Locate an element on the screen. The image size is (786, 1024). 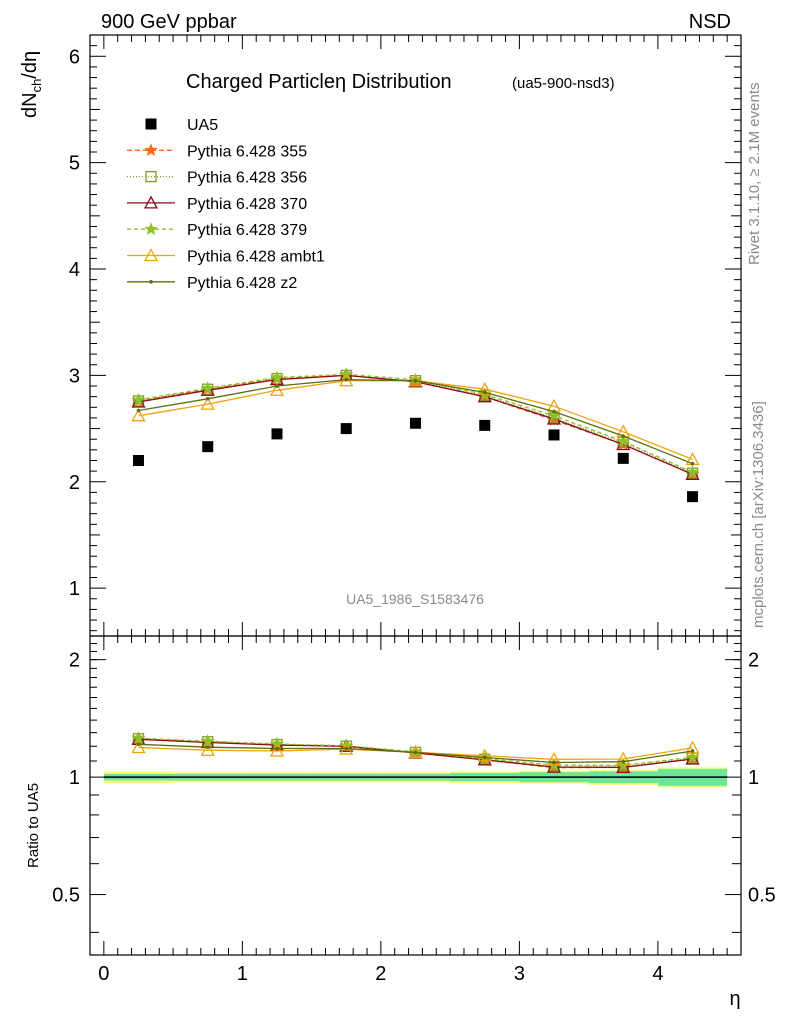
y-axis-label-tail: /dη is located at coordinates (30, 65).